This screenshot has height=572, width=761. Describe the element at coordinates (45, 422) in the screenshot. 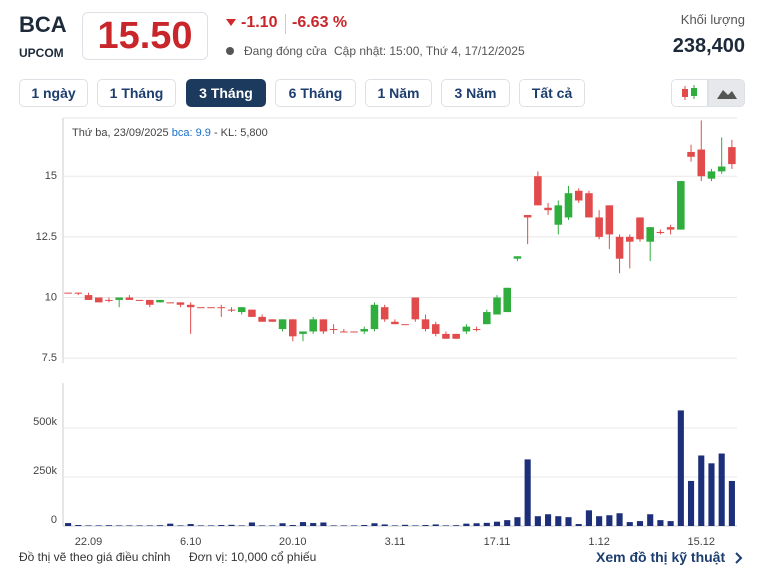

I see `volume-tick-label: 500k` at that location.